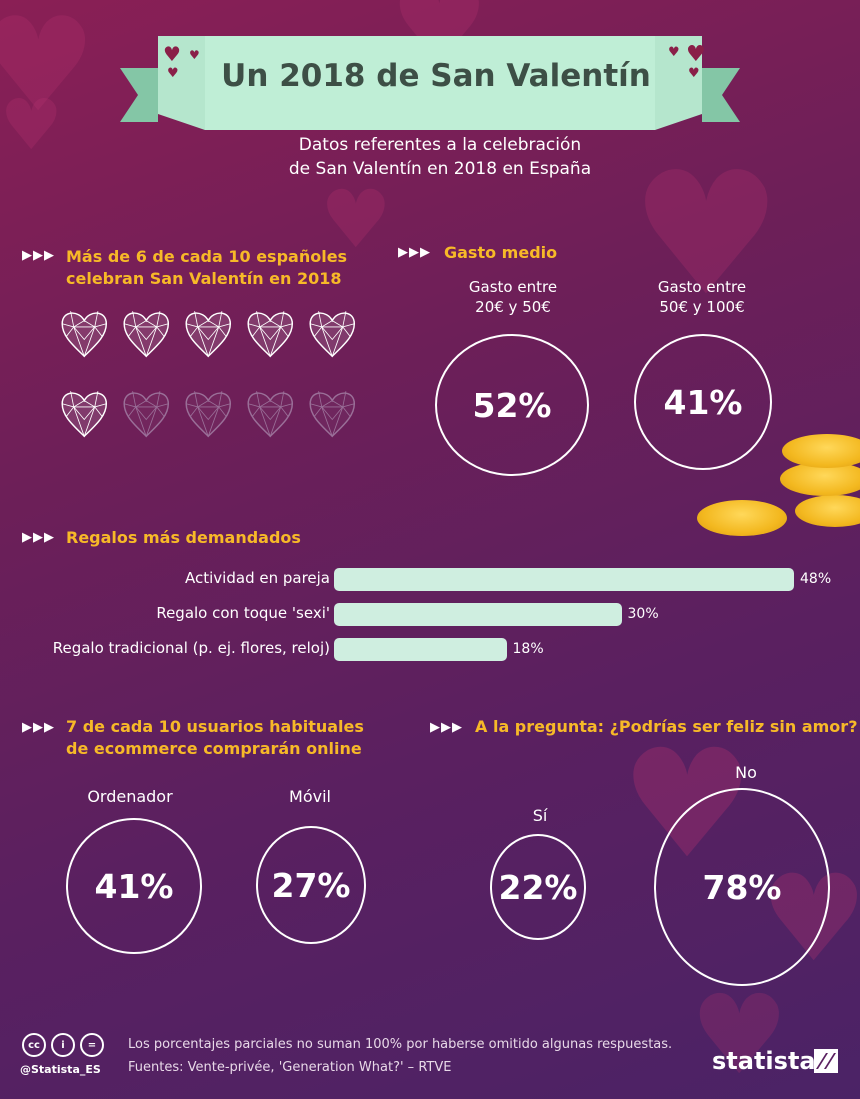 Image resolution: width=860 pixels, height=1099 pixels. I want to click on heading-line: 7 de cada 10 usuarios habituales, so click(215, 726).